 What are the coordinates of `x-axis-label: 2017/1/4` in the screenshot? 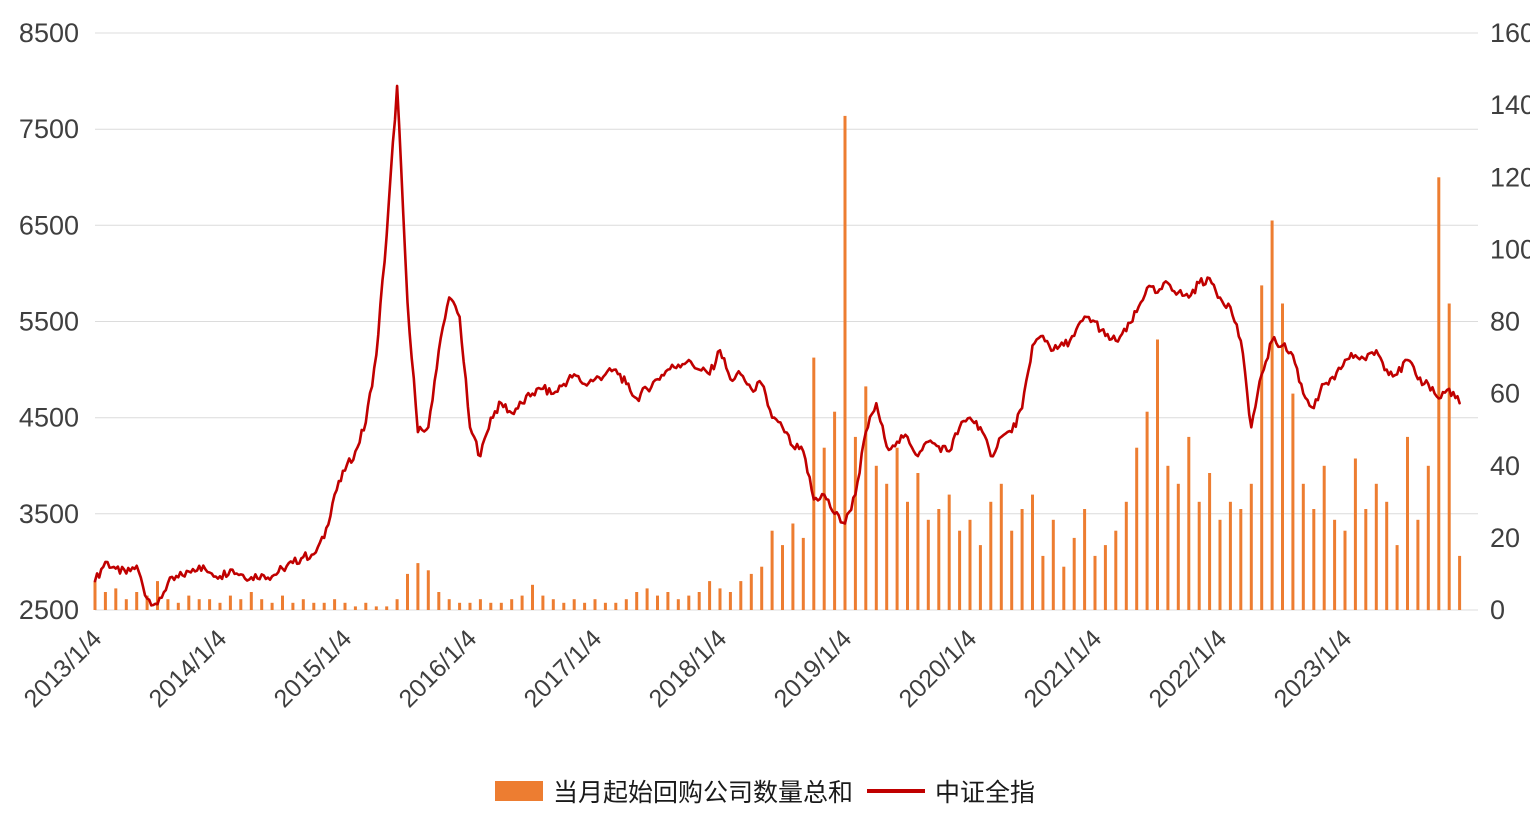 It's located at (563, 668).